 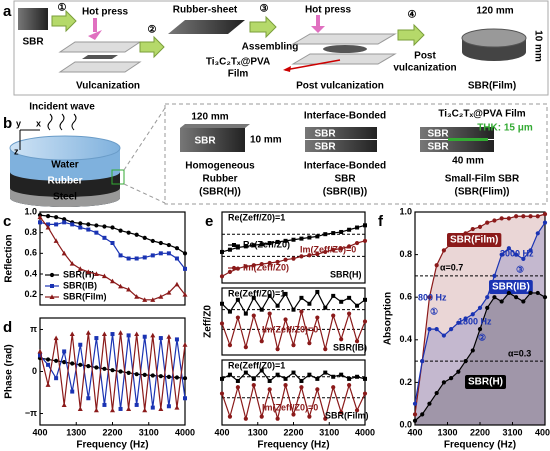 I want to click on y-tick-label: 0, so click(x=34, y=371).